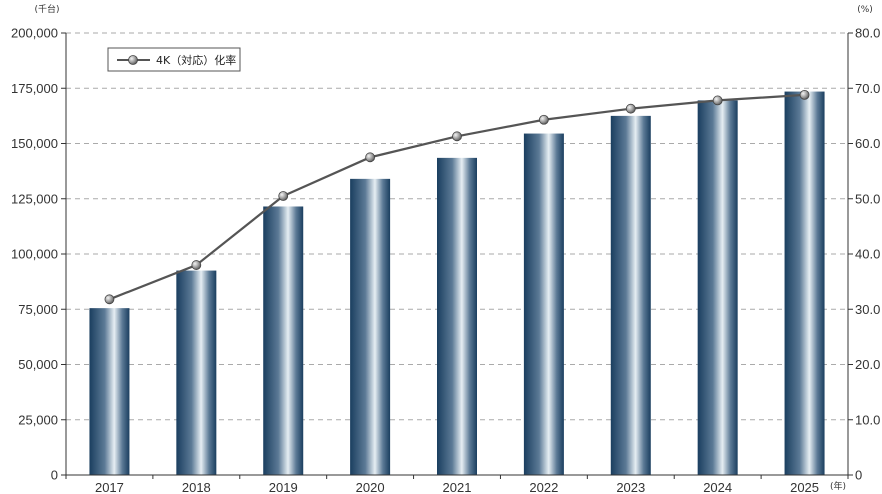 This screenshot has width=882, height=494. What do you see at coordinates (858, 475) in the screenshot?
I see `right-axis-tick-label: 0` at bounding box center [858, 475].